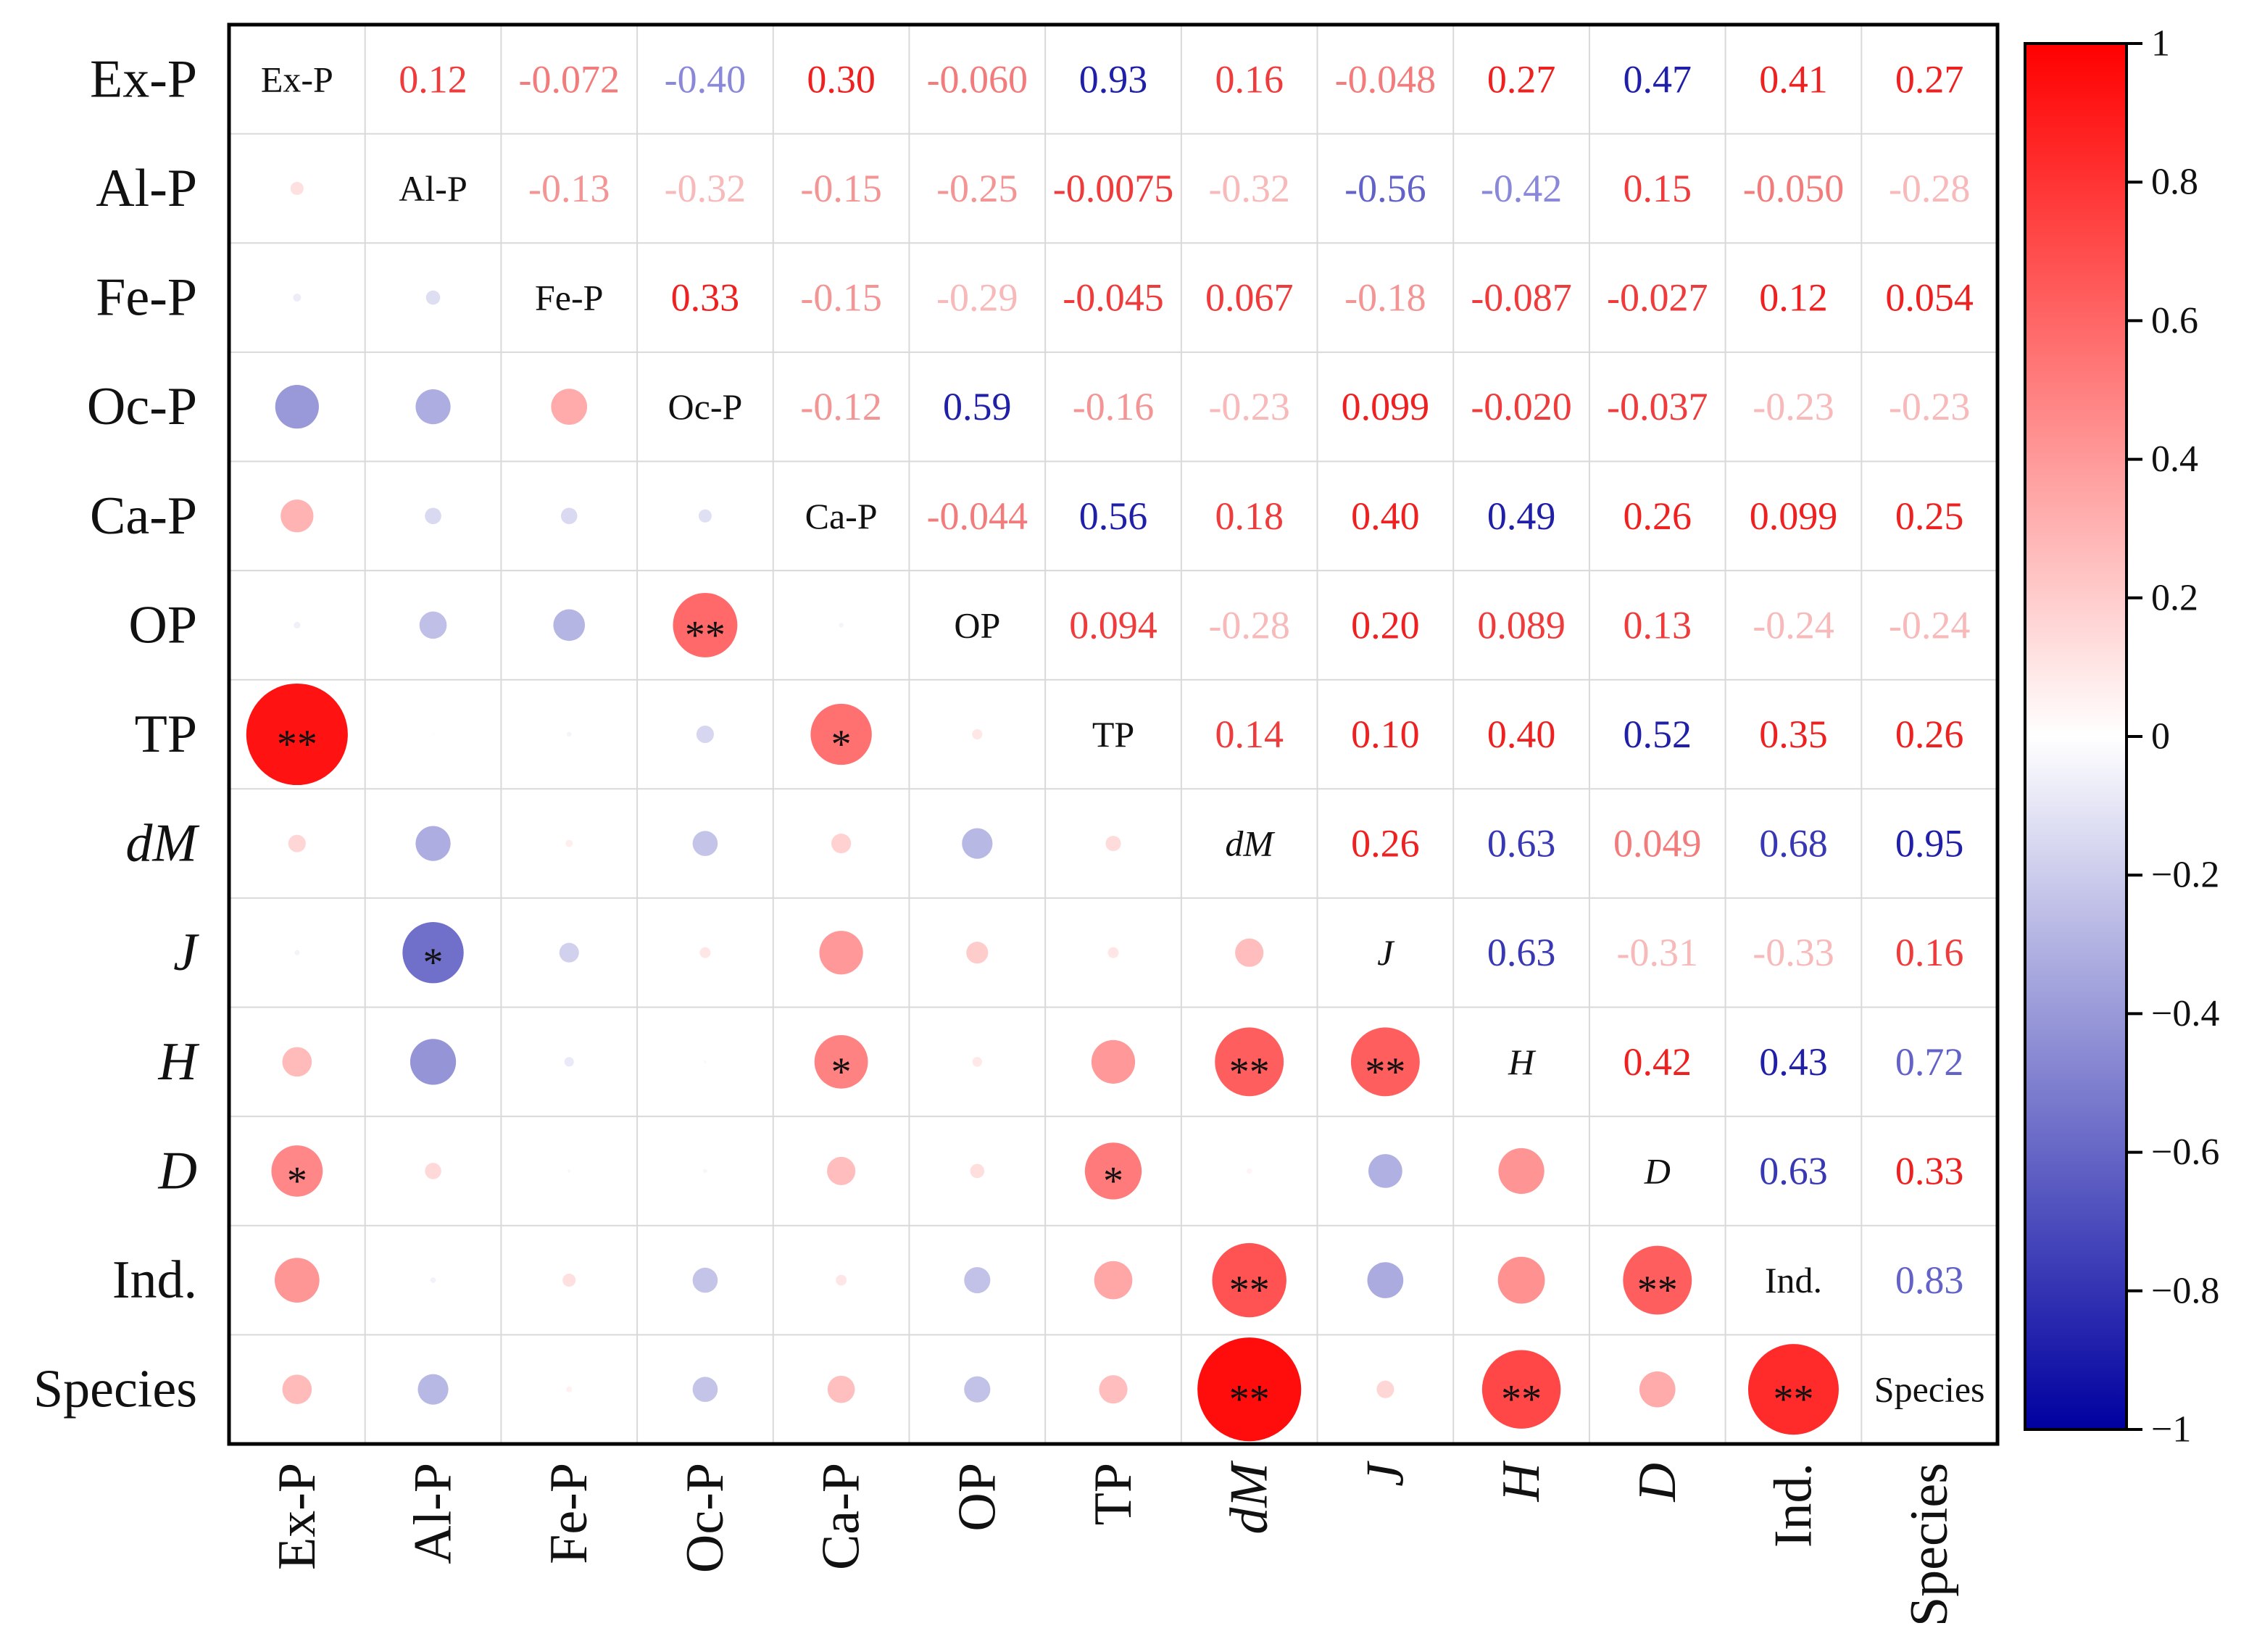 The image size is (2249, 1652). What do you see at coordinates (166, 734) in the screenshot?
I see `y-axis-label: TP` at bounding box center [166, 734].